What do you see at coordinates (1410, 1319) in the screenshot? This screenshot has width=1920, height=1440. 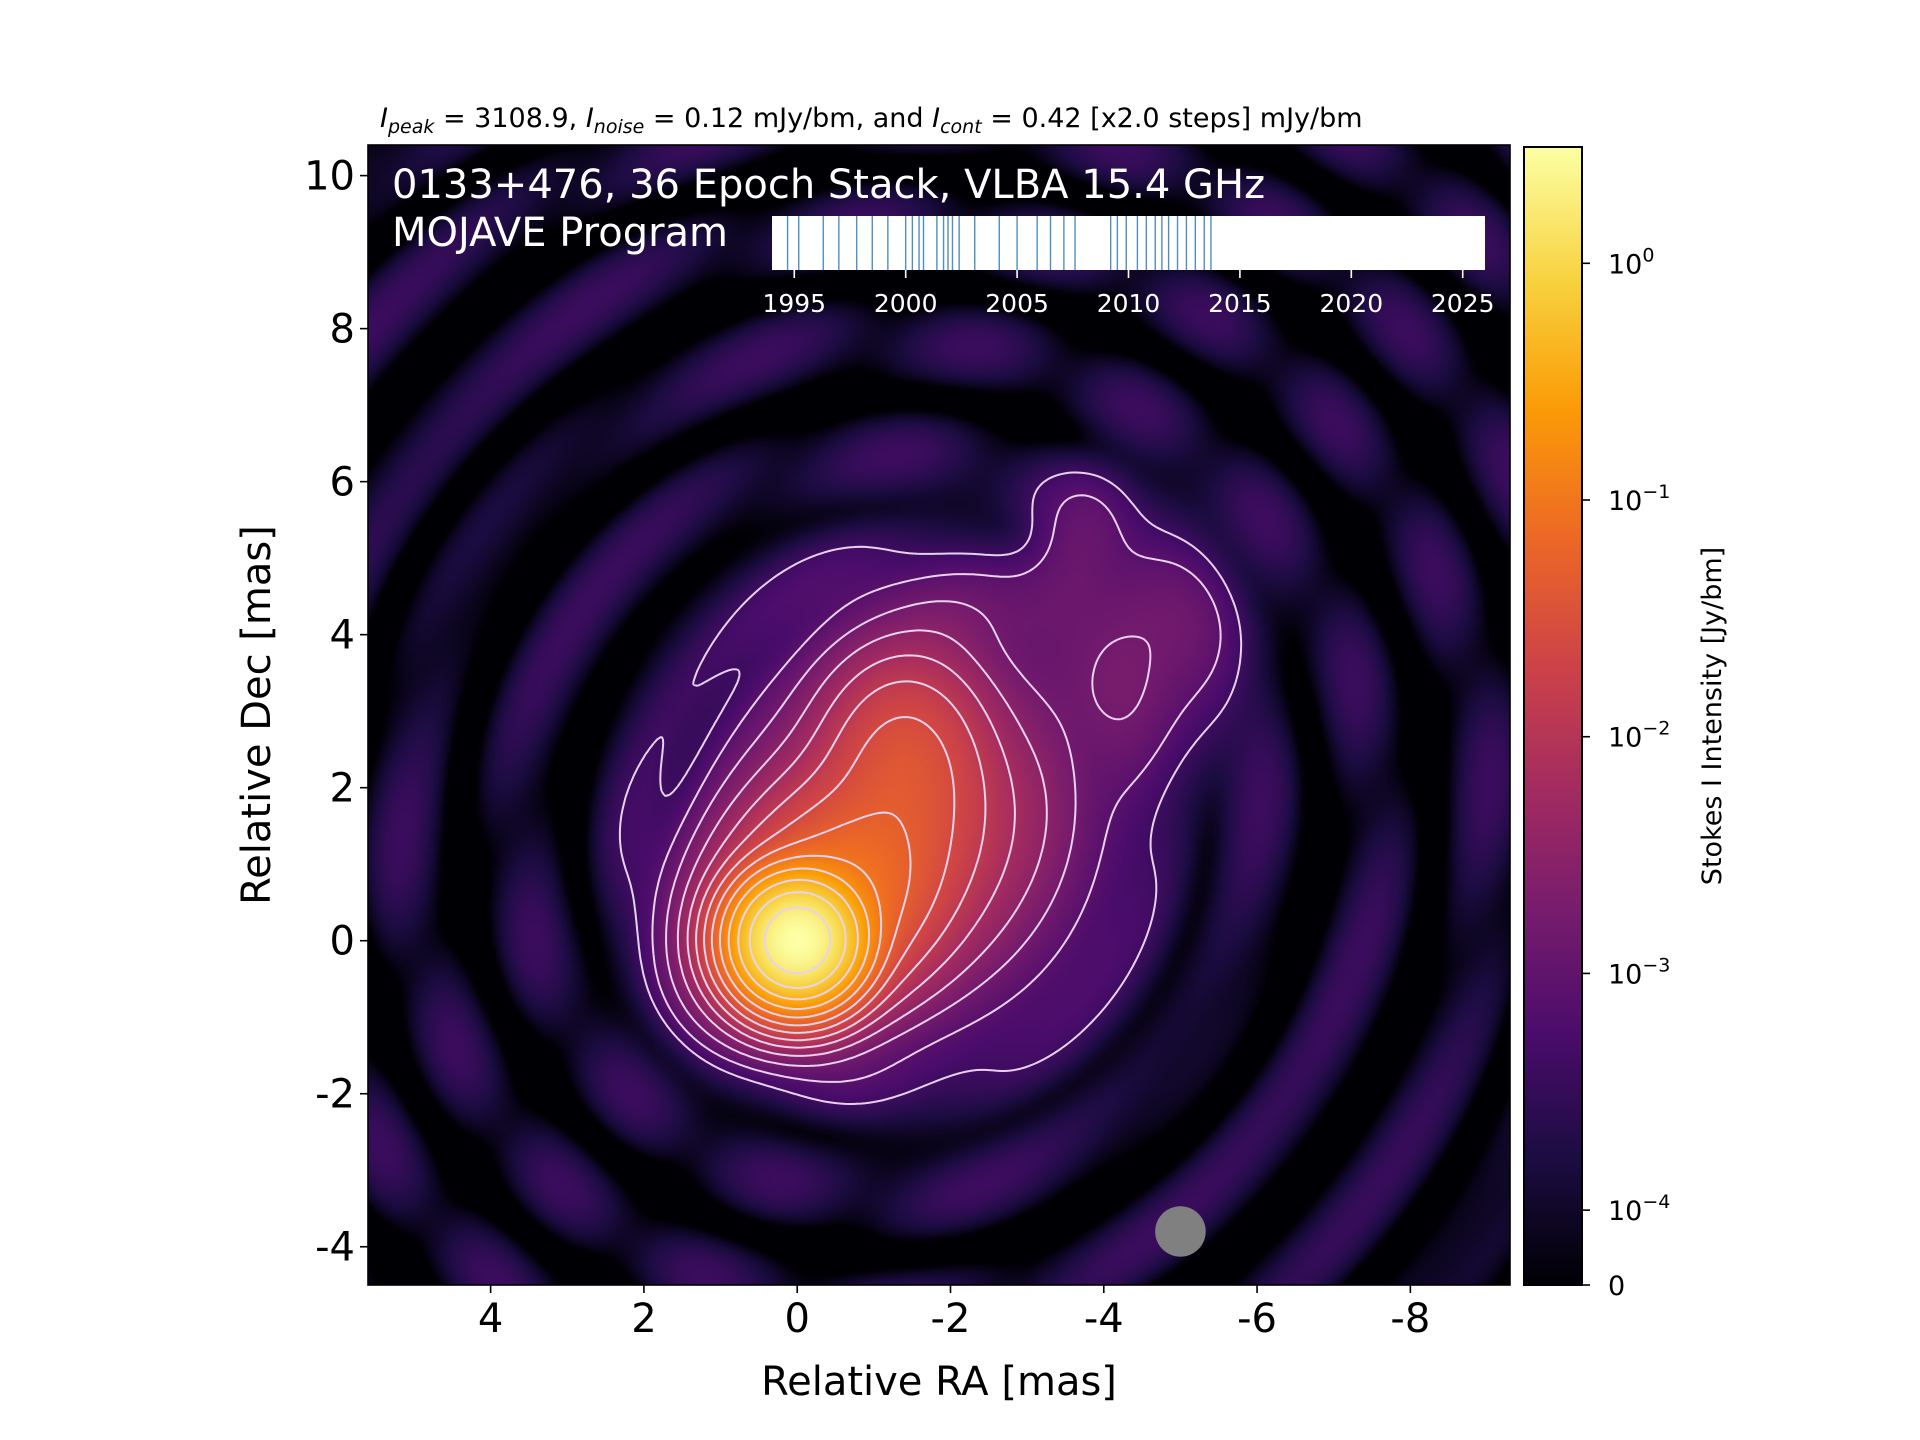 I see `x-tick-label: -8` at bounding box center [1410, 1319].